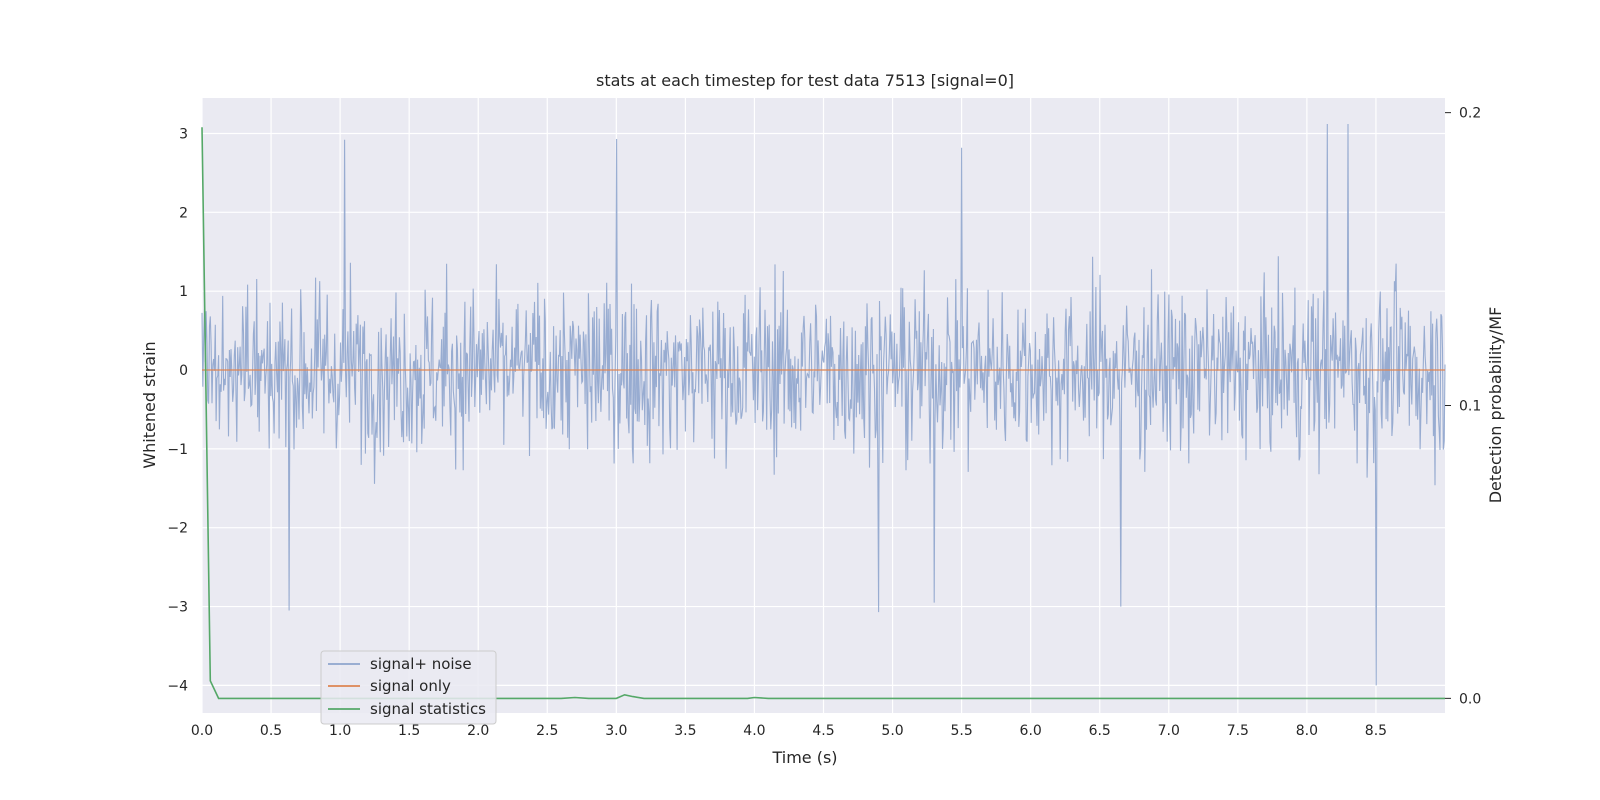 The image size is (1600, 800). Describe the element at coordinates (183, 213) in the screenshot. I see `y-tick-label: 2` at that location.